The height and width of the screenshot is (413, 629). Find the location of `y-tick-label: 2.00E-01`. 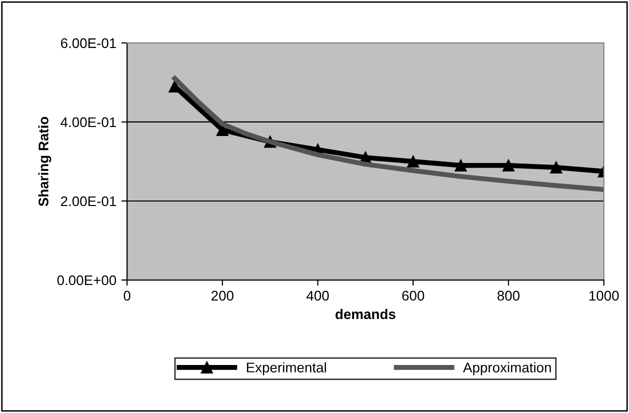

y-tick-label: 2.00E-01 is located at coordinates (88, 201).